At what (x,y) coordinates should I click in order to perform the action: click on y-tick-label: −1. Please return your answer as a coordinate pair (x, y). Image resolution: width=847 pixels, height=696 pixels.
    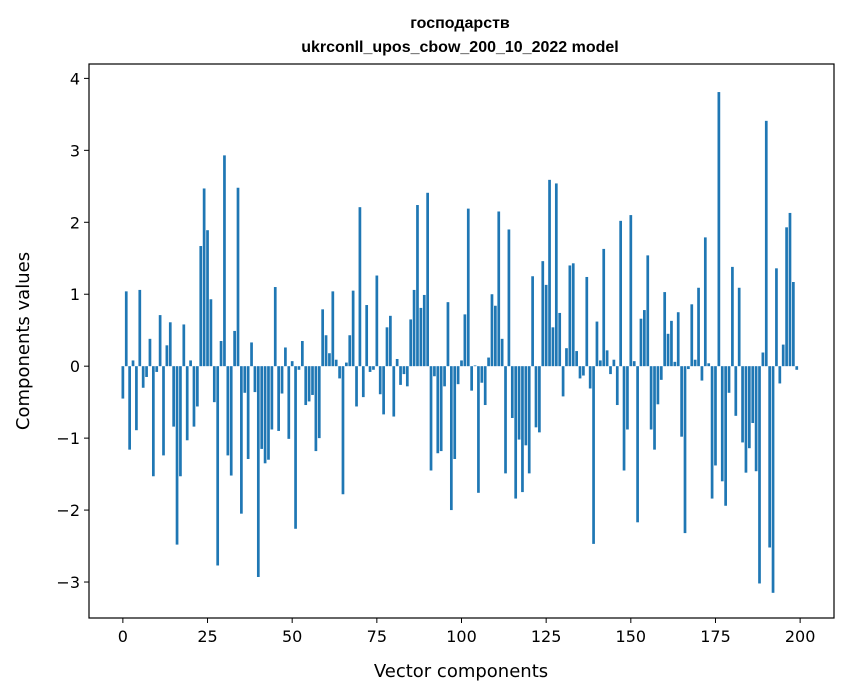
    Looking at the image, I should click on (68, 438).